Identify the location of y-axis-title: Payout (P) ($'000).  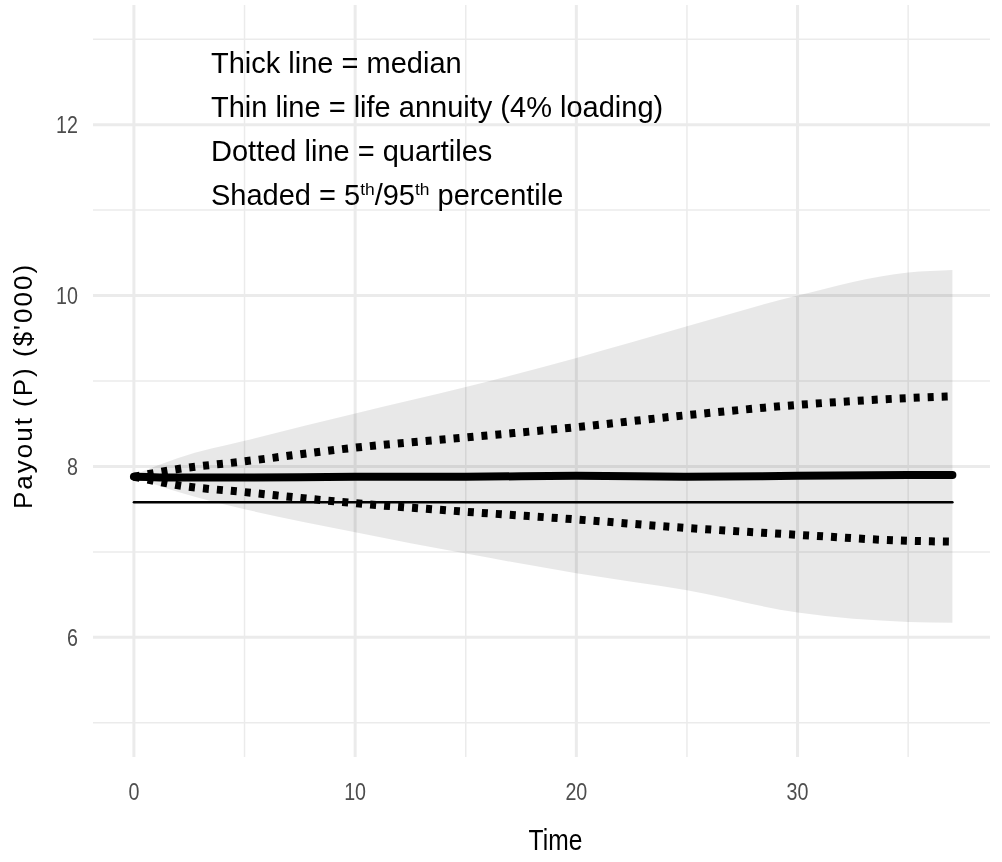
(23, 386).